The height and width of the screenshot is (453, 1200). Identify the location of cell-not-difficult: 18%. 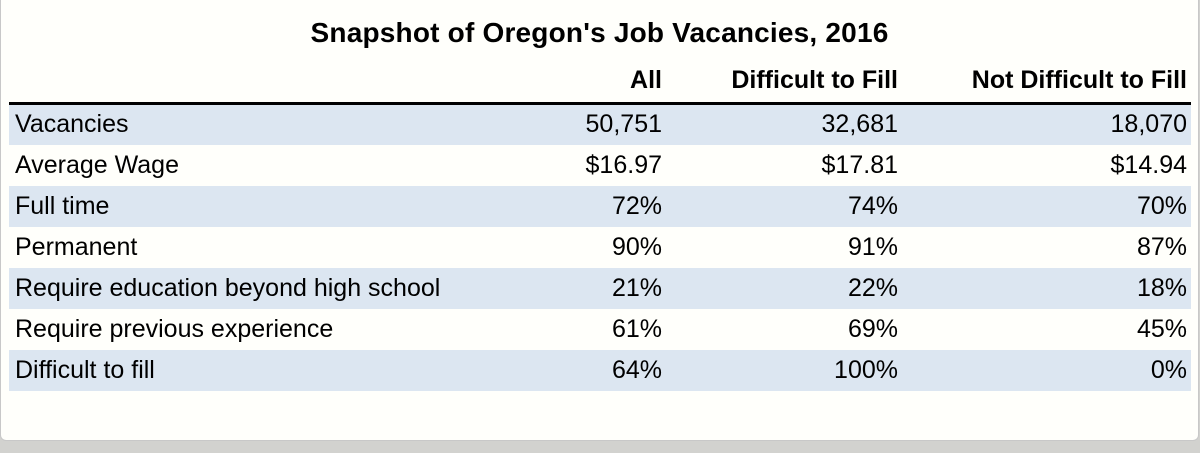
(1161, 287).